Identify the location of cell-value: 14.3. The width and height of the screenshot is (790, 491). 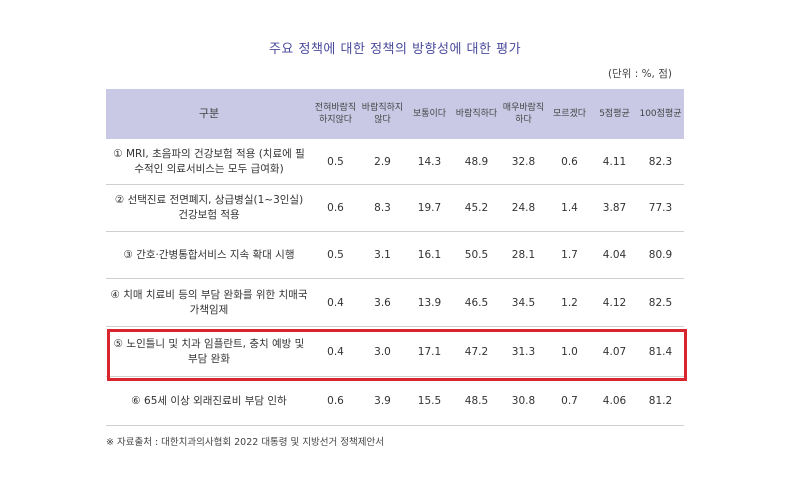
(429, 162).